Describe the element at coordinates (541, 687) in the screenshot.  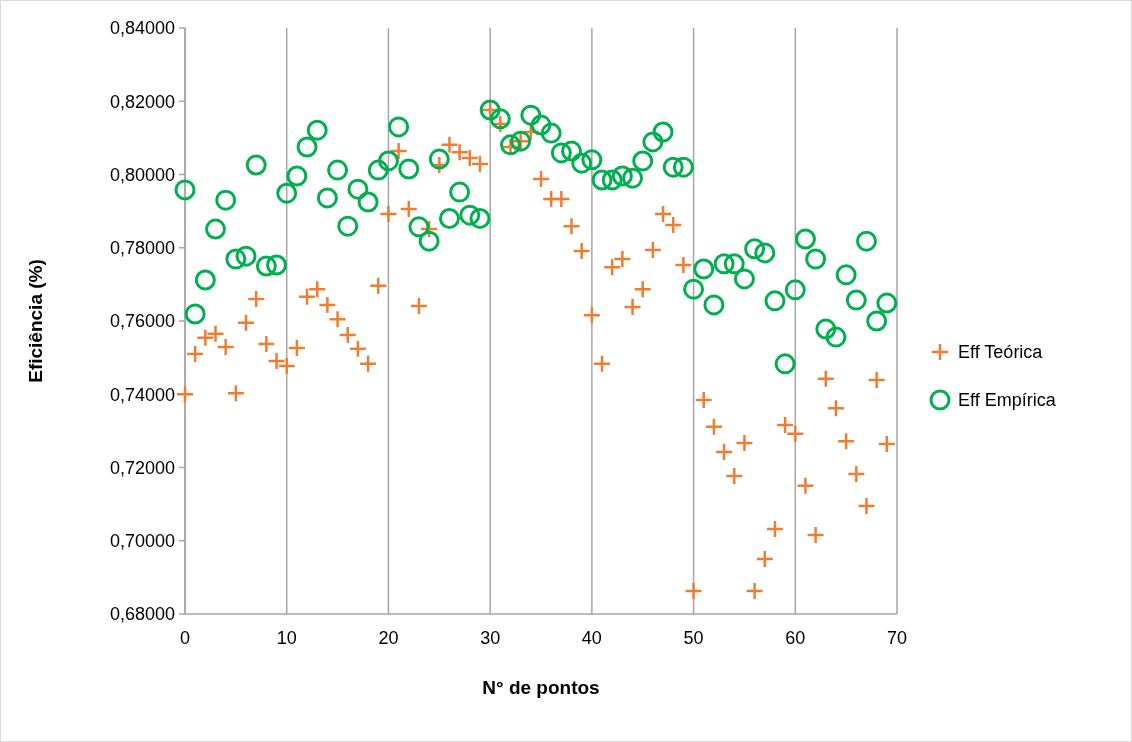
I see `x-axis-title: N° de pontos` at that location.